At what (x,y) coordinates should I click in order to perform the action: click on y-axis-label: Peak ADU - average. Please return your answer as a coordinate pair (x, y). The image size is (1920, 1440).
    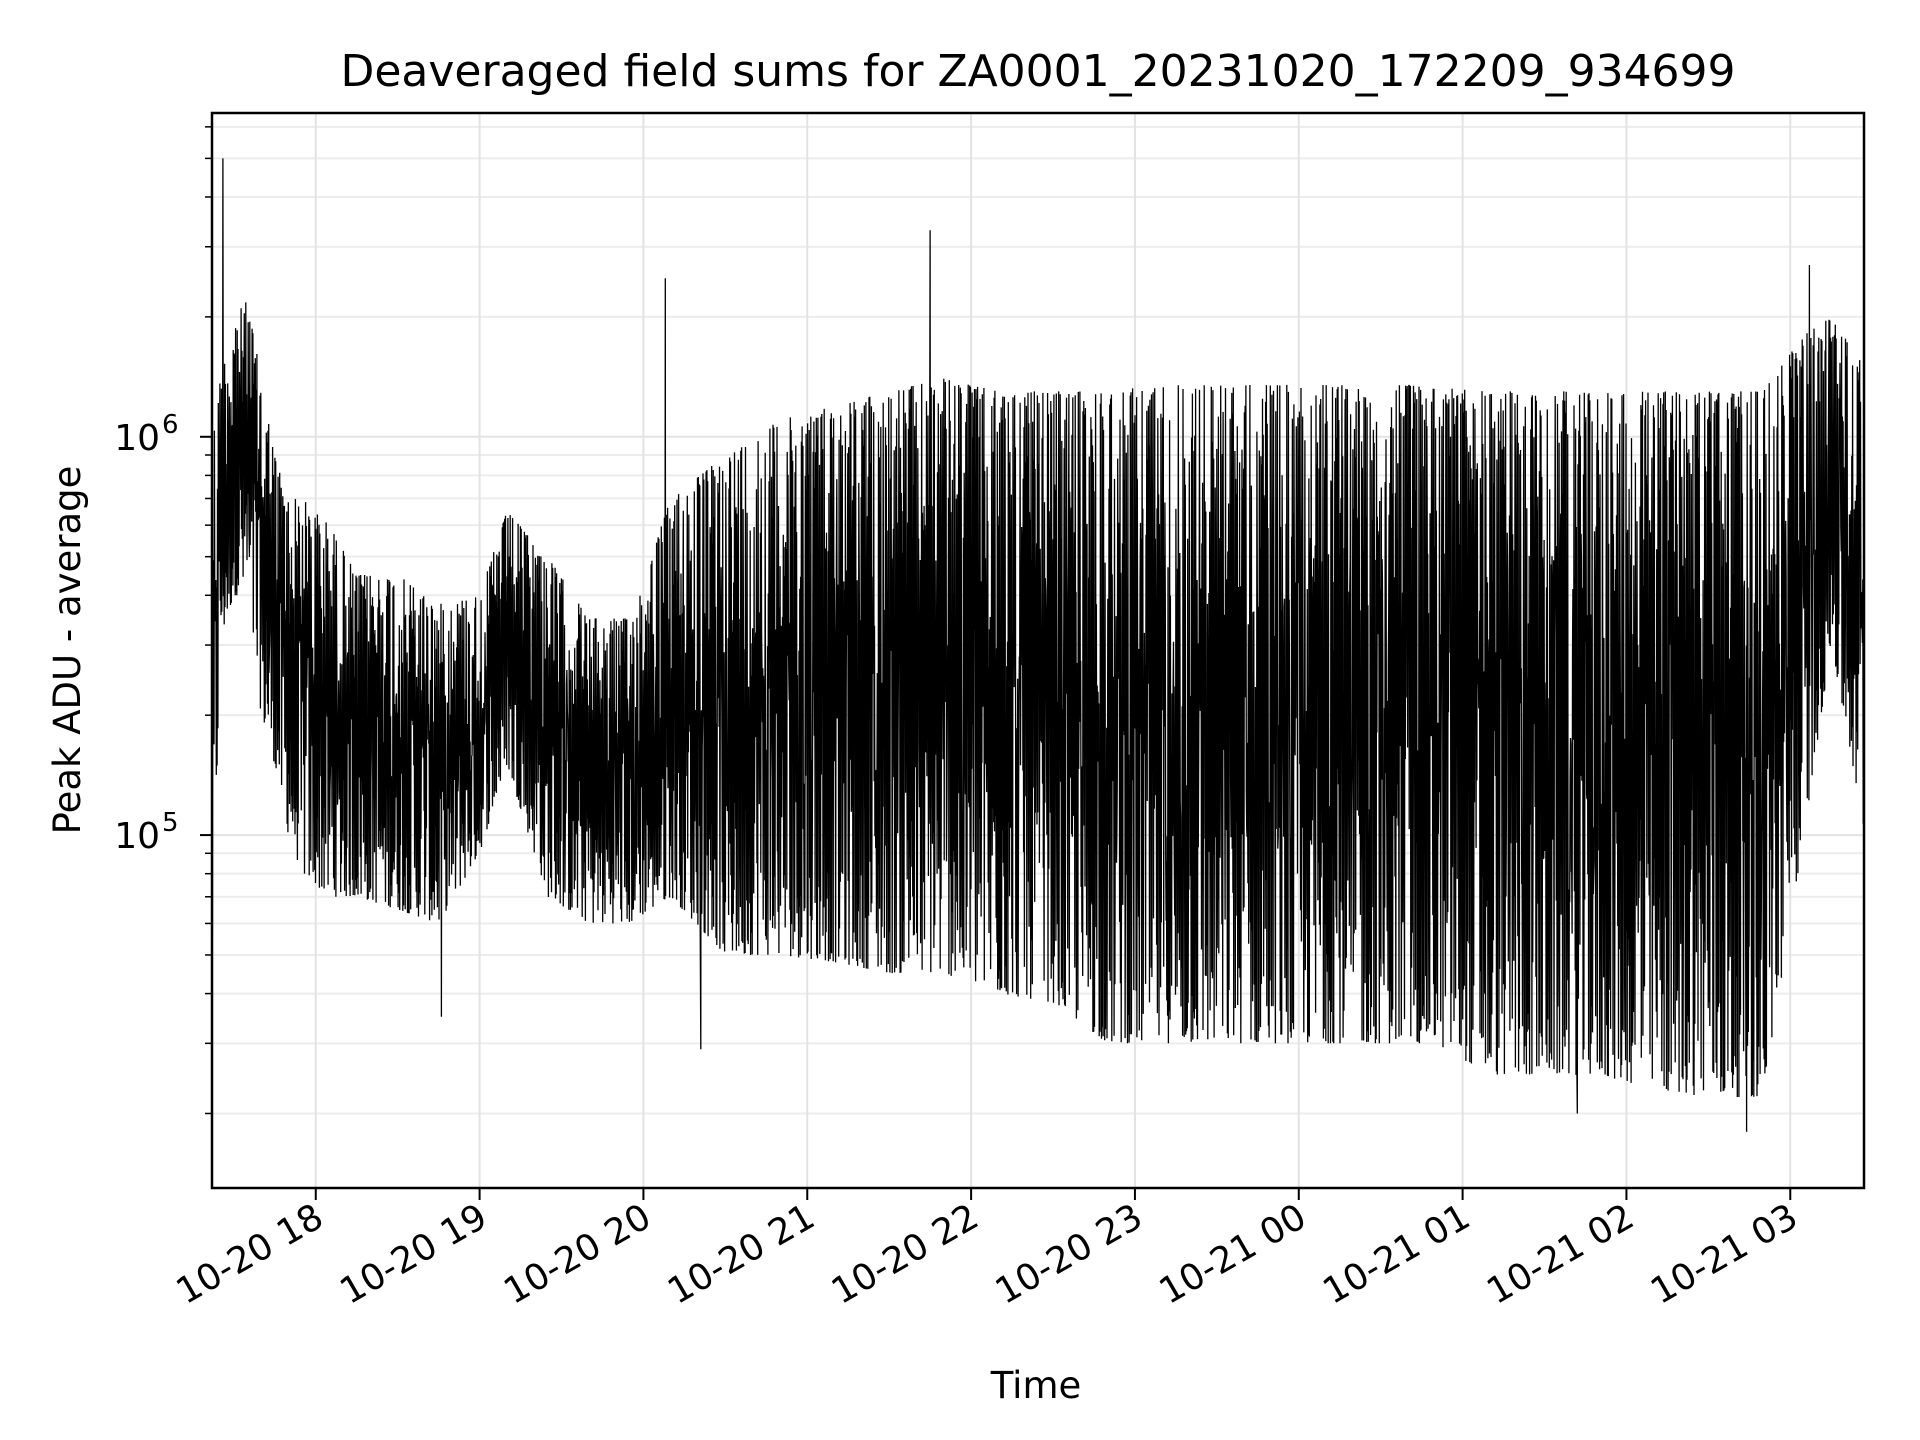
    Looking at the image, I should click on (67, 650).